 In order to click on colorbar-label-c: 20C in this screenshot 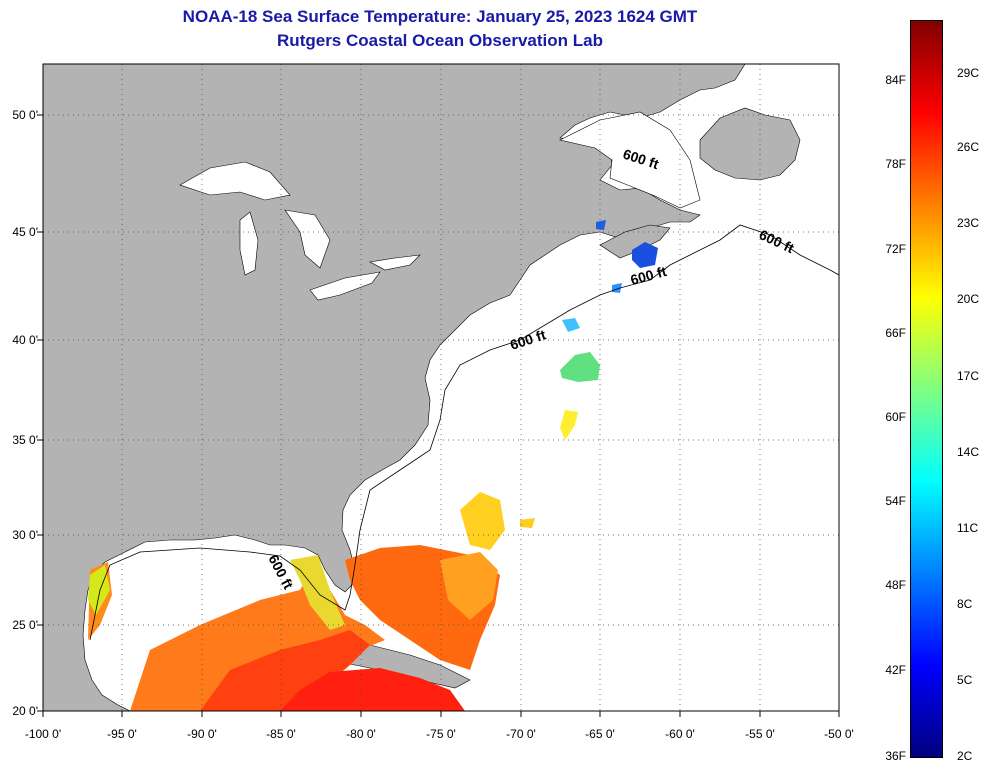, I will do `click(968, 299)`.